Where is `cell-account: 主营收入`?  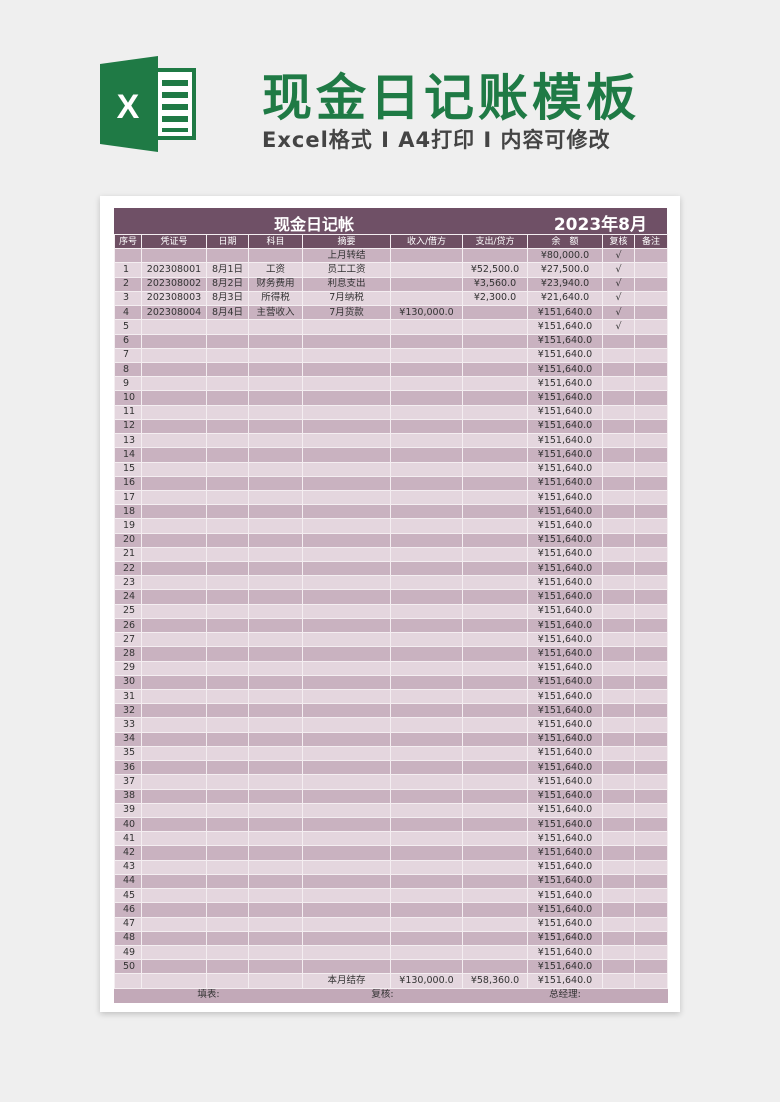 cell-account: 主营收入 is located at coordinates (275, 313).